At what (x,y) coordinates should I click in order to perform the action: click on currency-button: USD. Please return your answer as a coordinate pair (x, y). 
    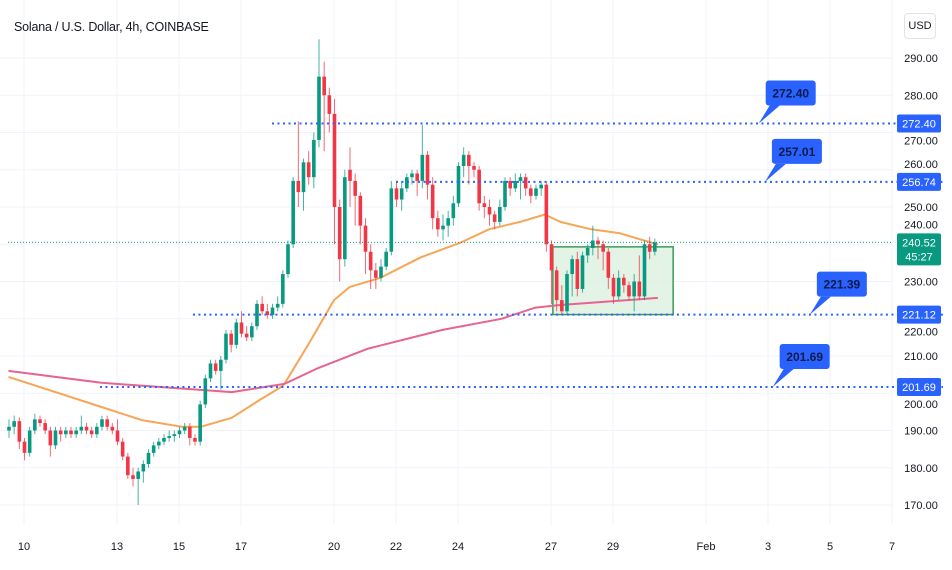
    Looking at the image, I should click on (920, 26).